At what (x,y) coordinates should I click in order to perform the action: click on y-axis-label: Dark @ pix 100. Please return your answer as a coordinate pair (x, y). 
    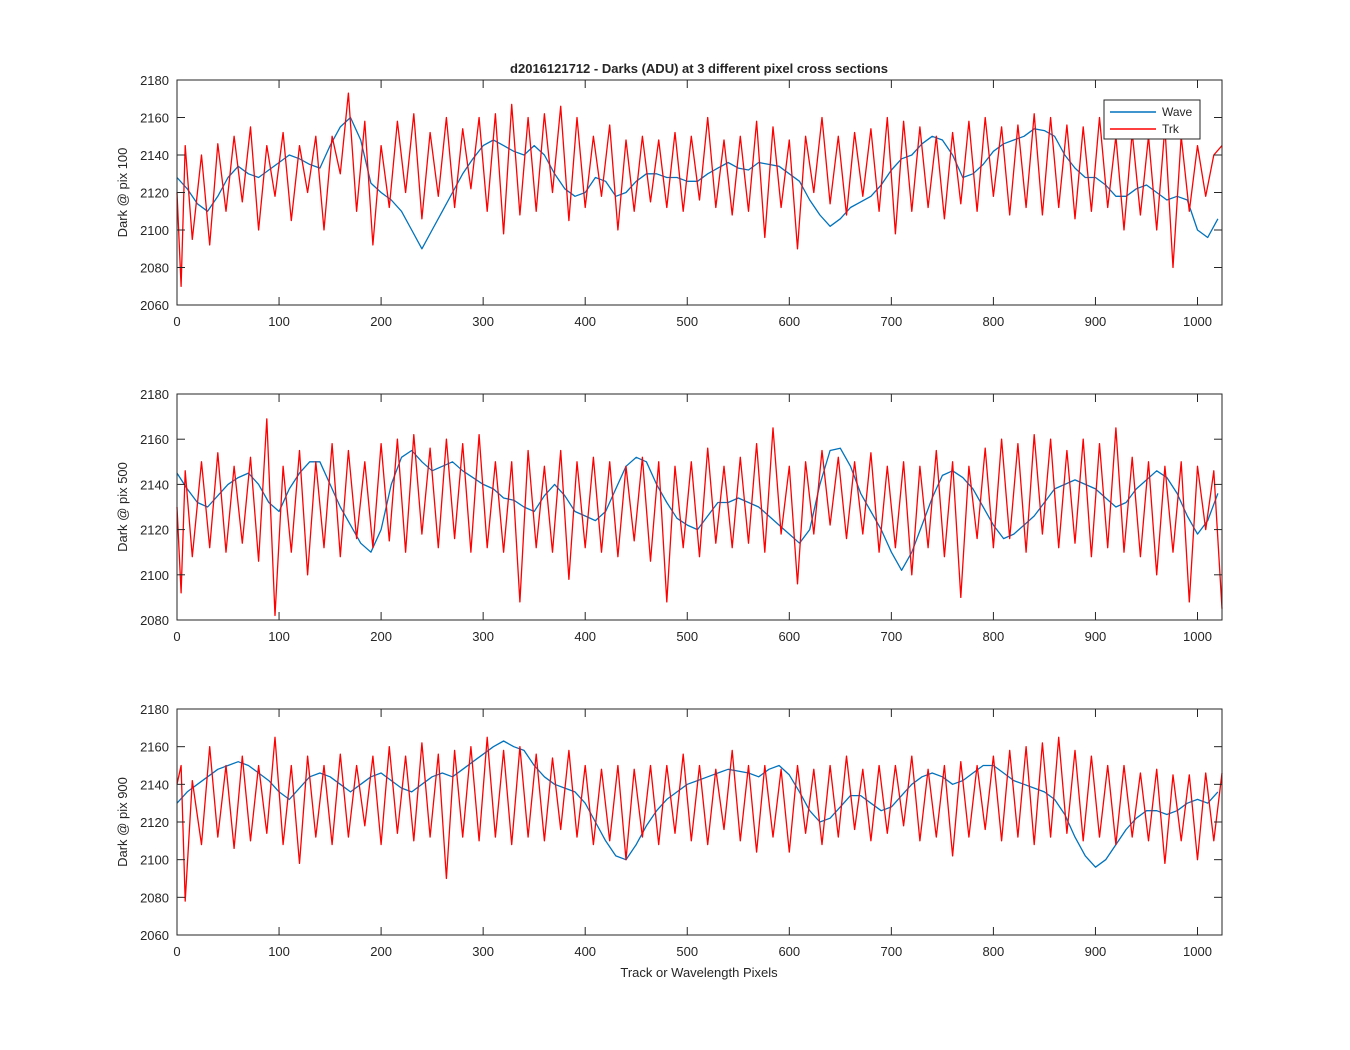
    Looking at the image, I should click on (122, 193).